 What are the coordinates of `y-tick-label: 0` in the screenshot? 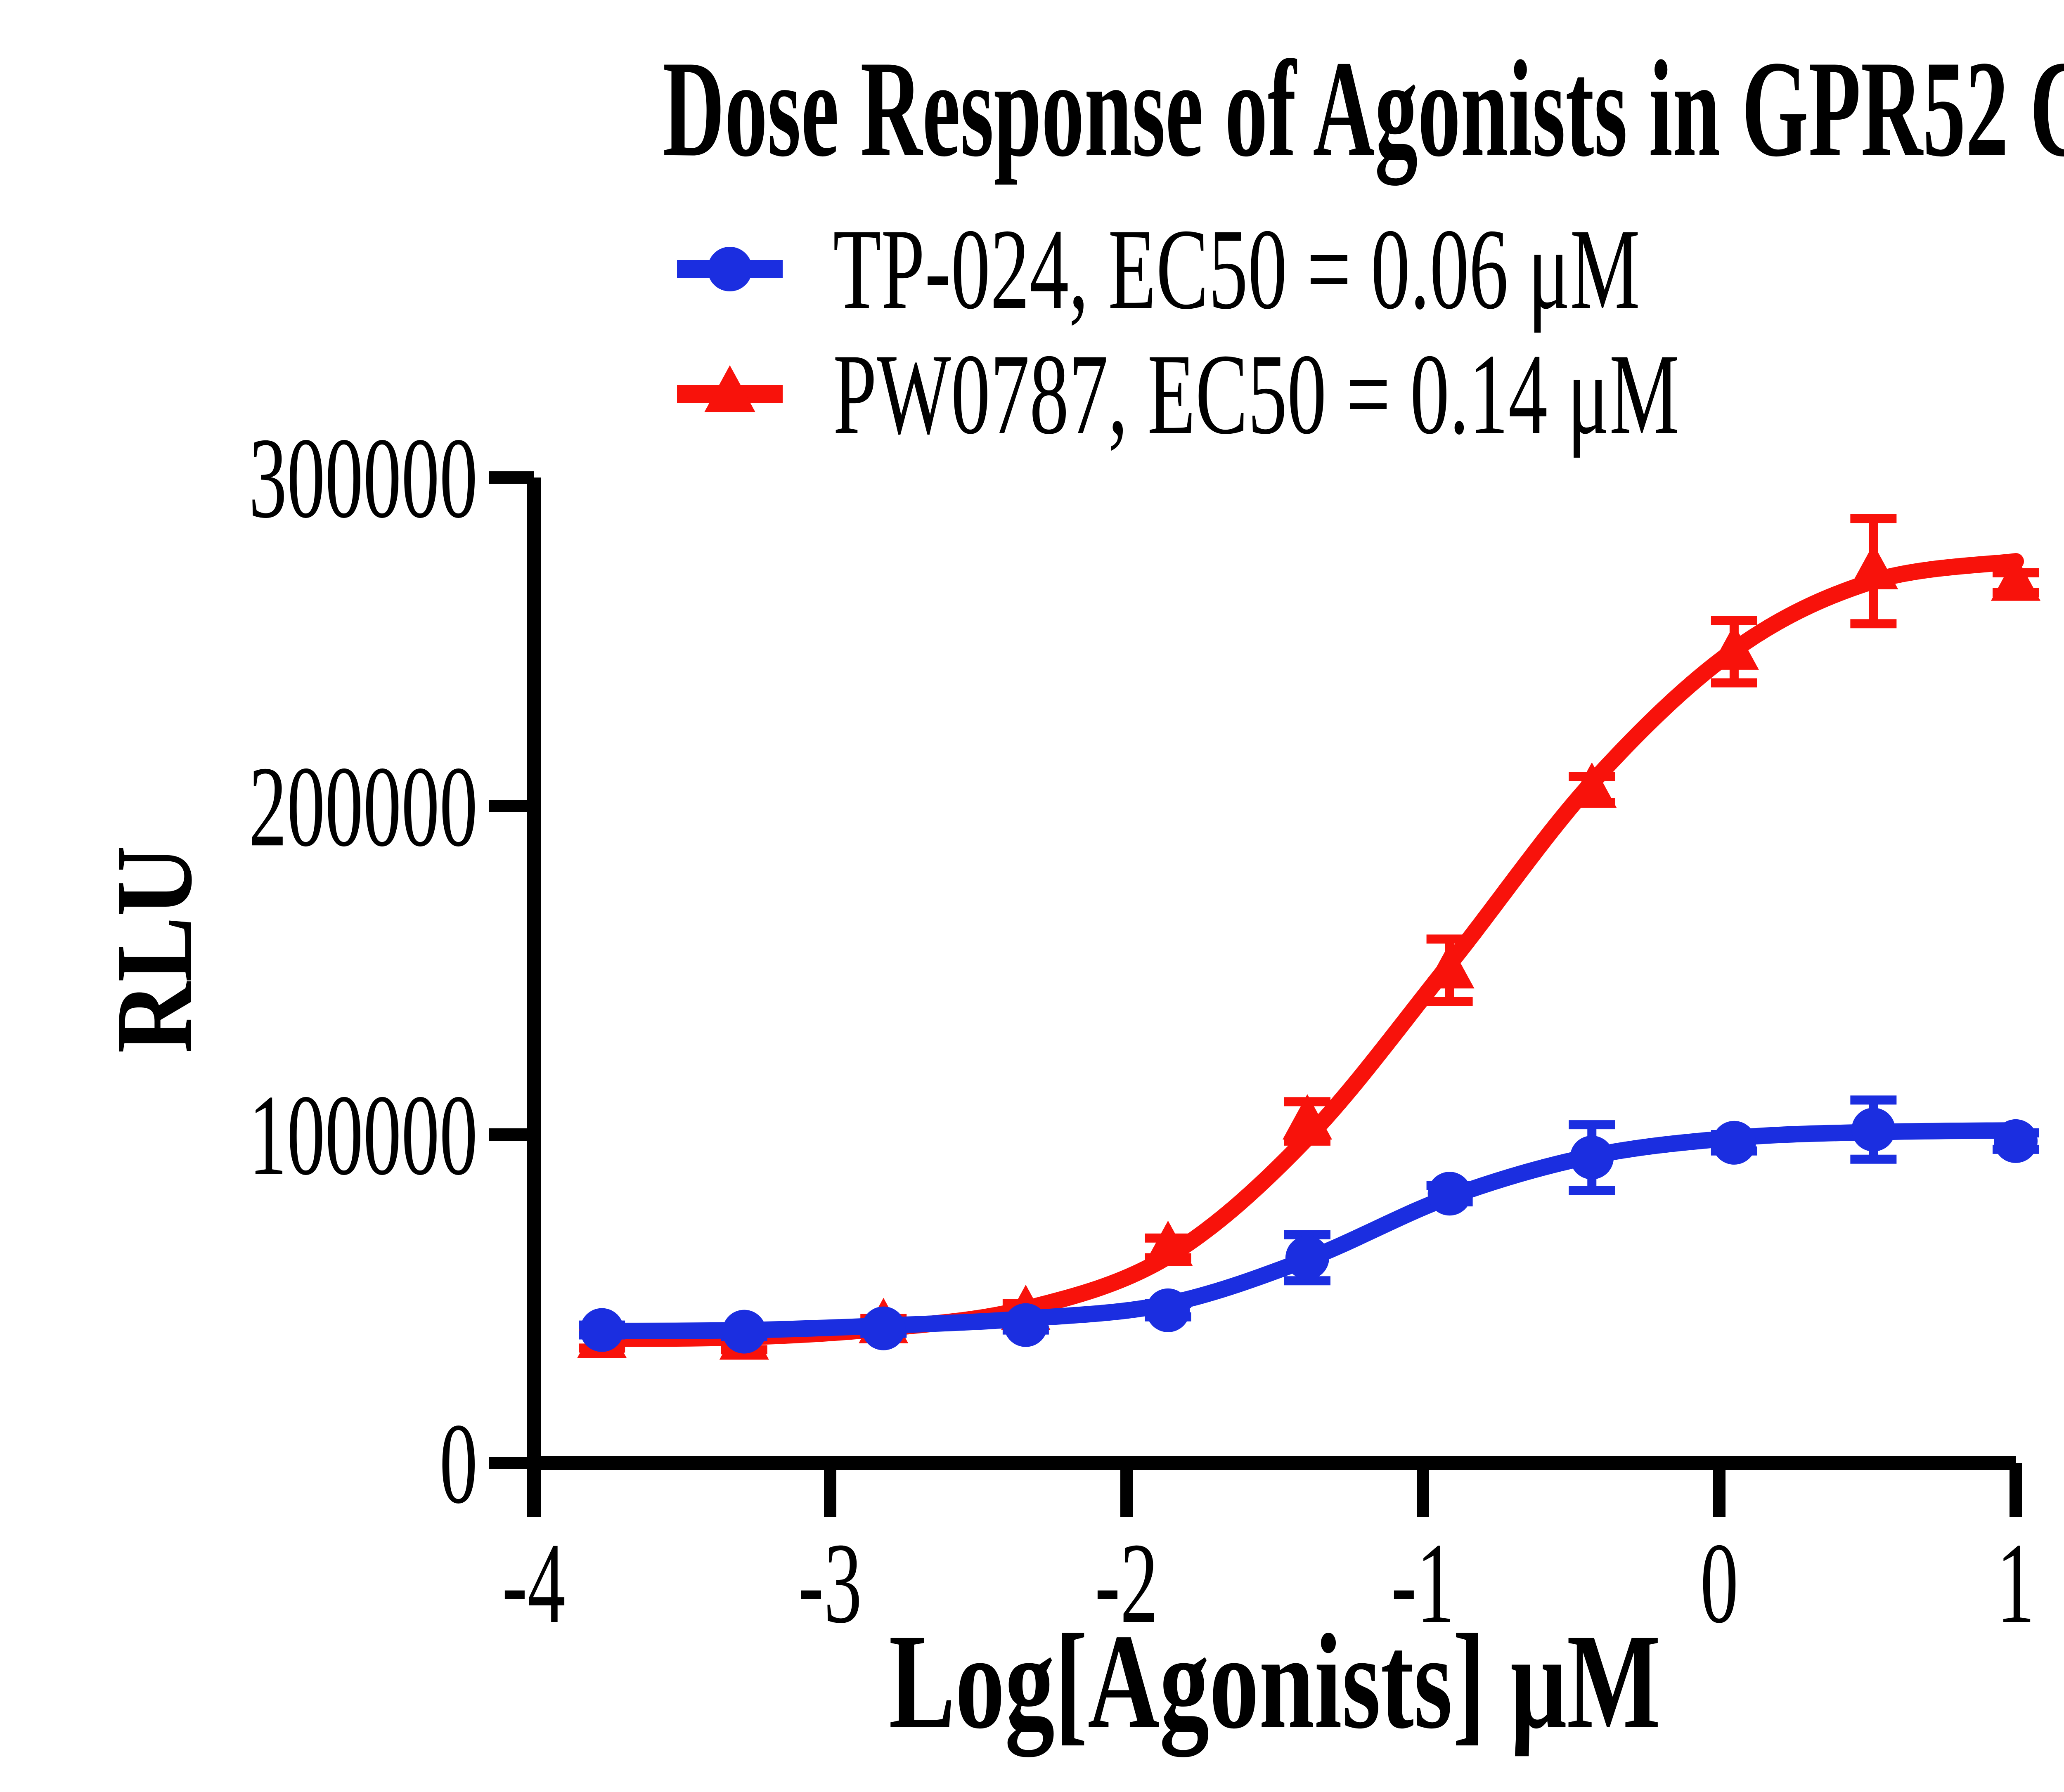 It's located at (459, 1463).